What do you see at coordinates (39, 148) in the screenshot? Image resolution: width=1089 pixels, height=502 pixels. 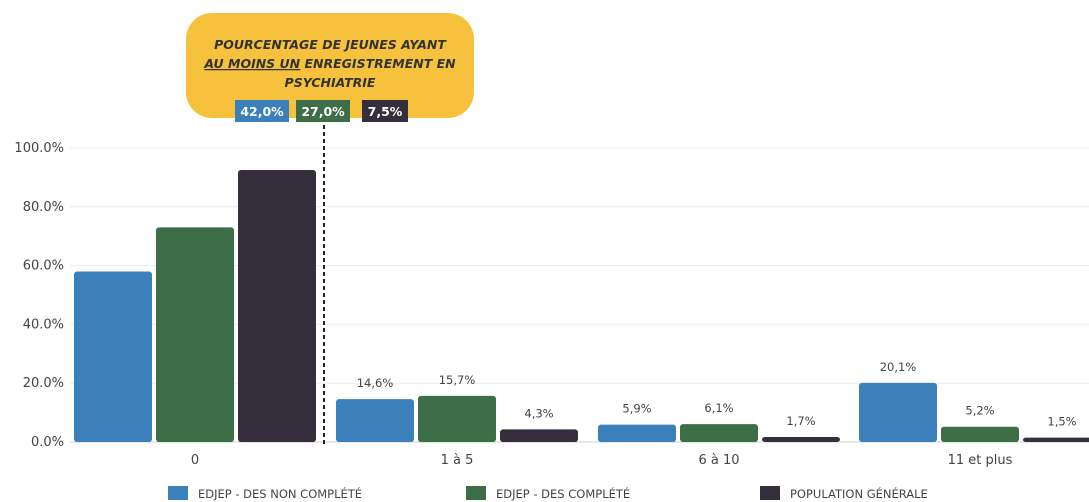 I see `y-tick-label: 100.0%` at bounding box center [39, 148].